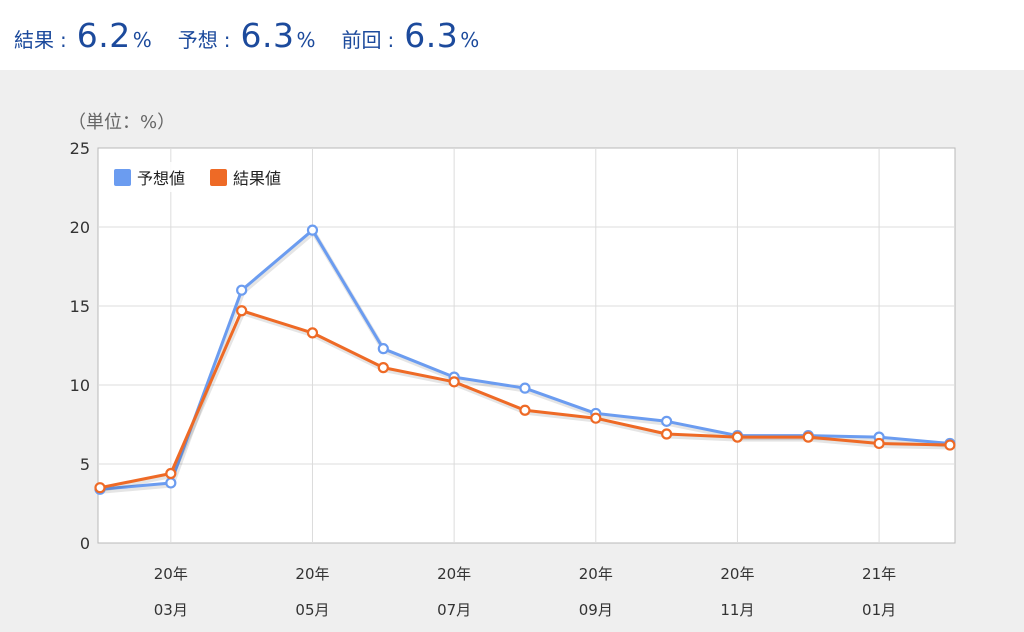 Image resolution: width=1024 pixels, height=632 pixels. I want to click on legend-label-result: 結果値, so click(257, 178).